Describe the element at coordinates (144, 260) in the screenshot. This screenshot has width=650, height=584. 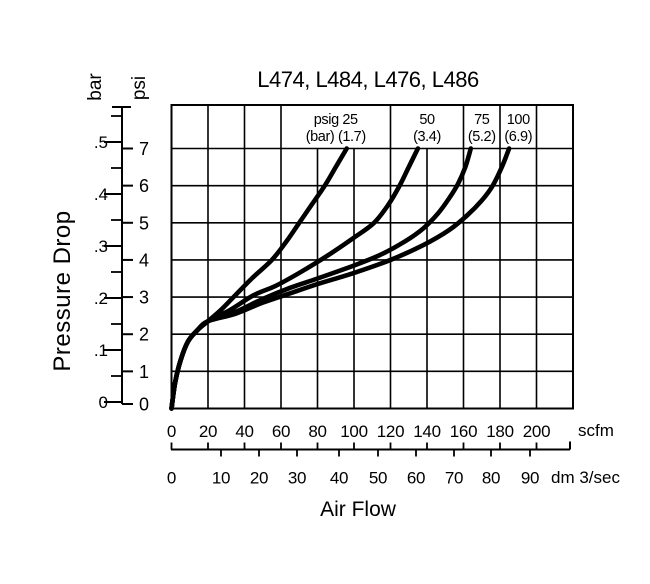
I see `psi-tick-label: 4` at that location.